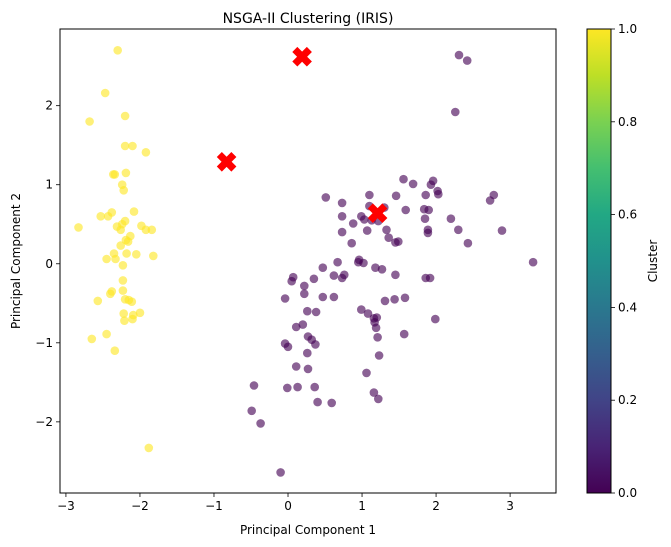 This screenshot has width=671, height=547. What do you see at coordinates (627, 215) in the screenshot?
I see `colorbar-tick-label: 0.6` at bounding box center [627, 215].